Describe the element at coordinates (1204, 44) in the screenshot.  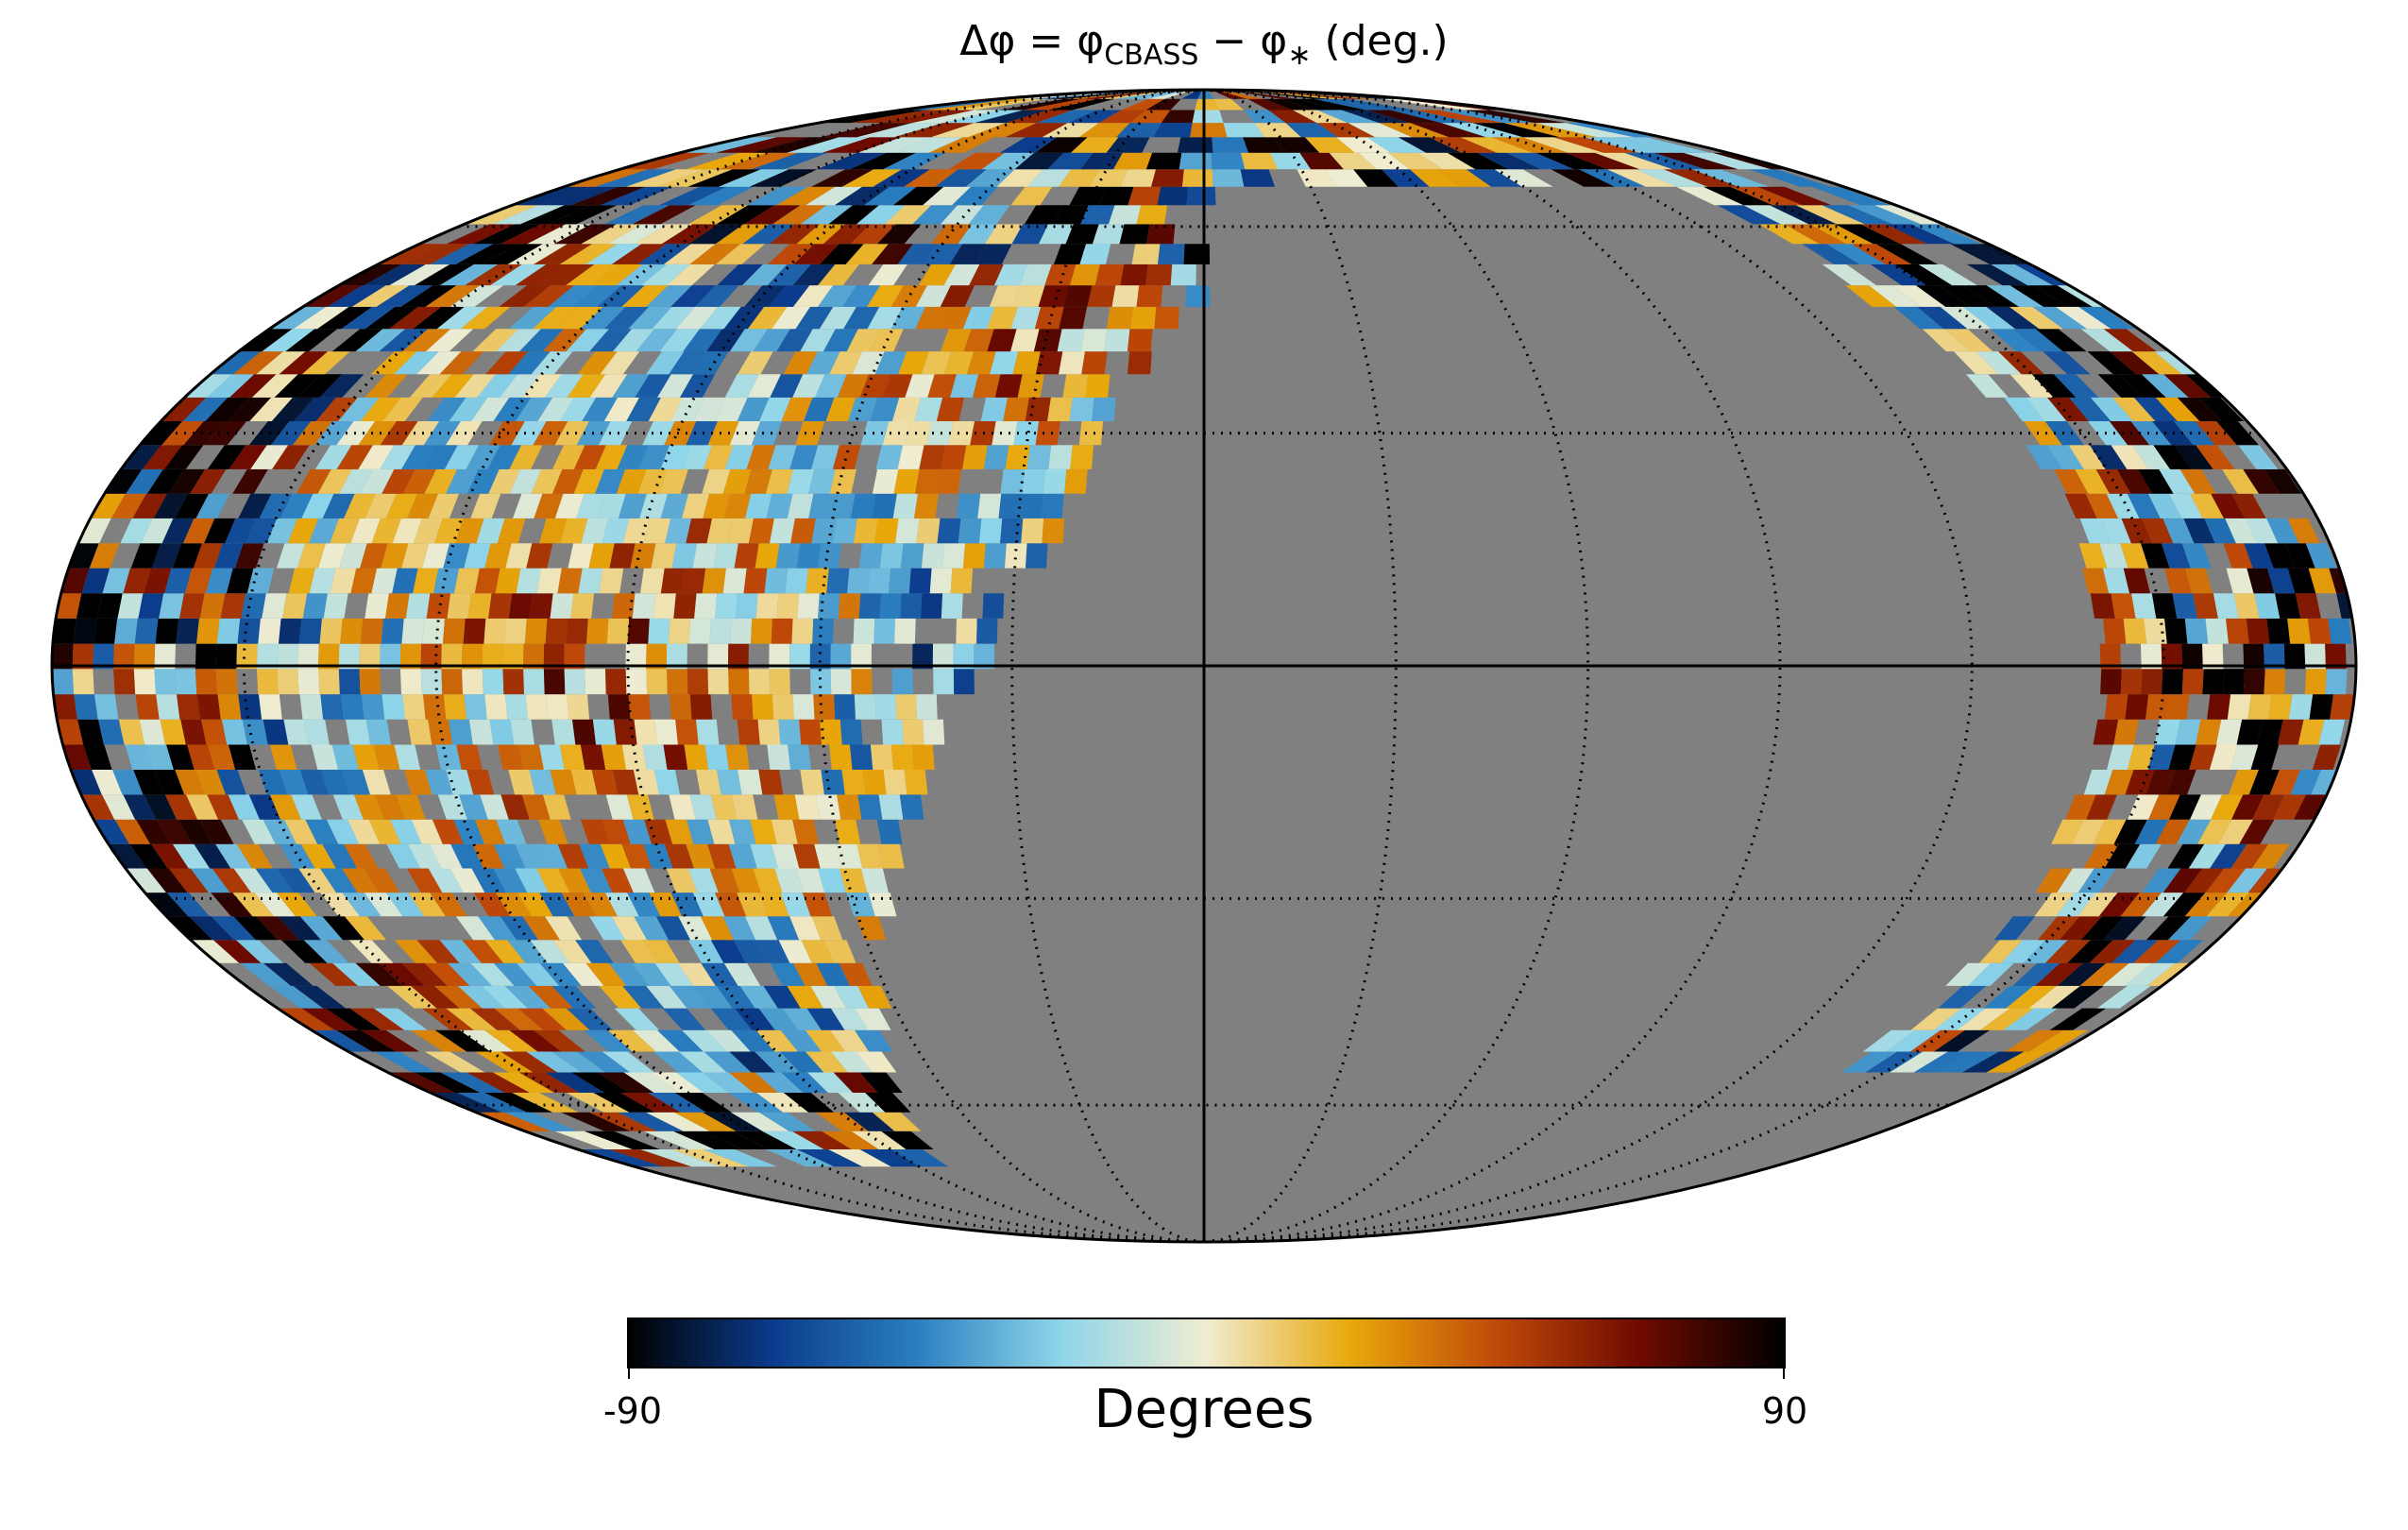
I see `chart-title: Δφ = φCBASS − φ∗ (deg.)` at that location.